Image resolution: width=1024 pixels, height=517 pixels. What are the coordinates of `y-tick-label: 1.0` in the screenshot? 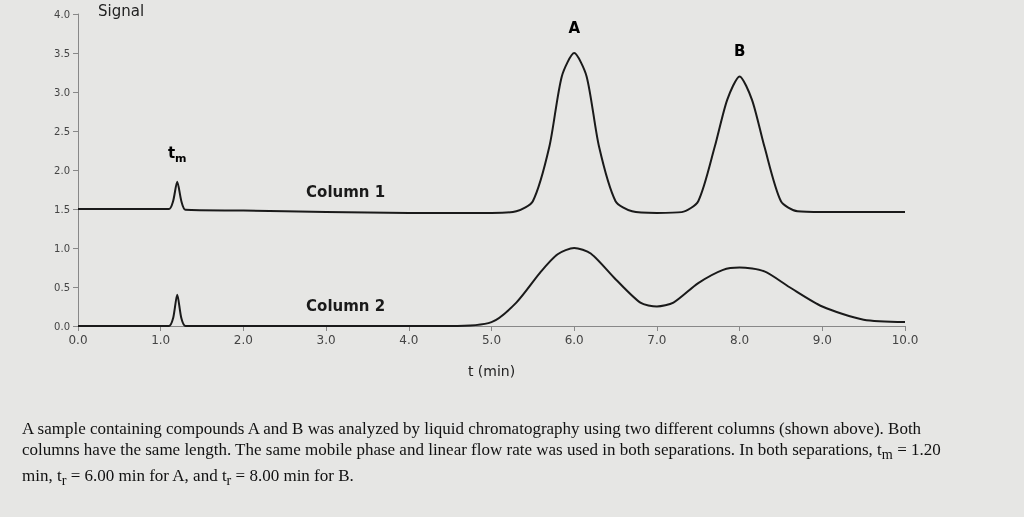 It's located at (62, 248).